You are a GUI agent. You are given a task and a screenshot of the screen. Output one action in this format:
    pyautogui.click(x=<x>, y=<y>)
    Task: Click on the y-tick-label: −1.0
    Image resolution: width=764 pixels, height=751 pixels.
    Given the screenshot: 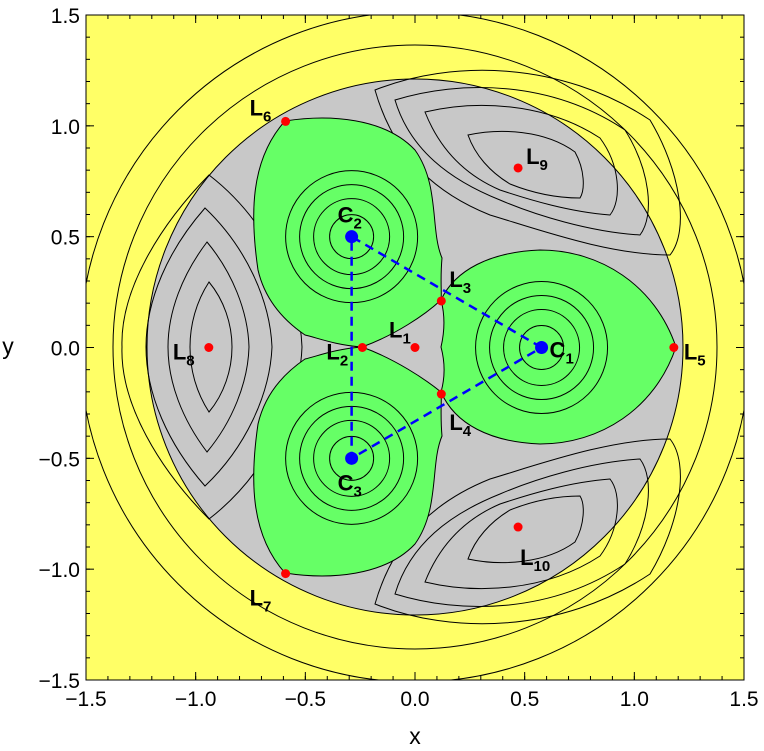 What is the action you would take?
    pyautogui.click(x=59, y=570)
    